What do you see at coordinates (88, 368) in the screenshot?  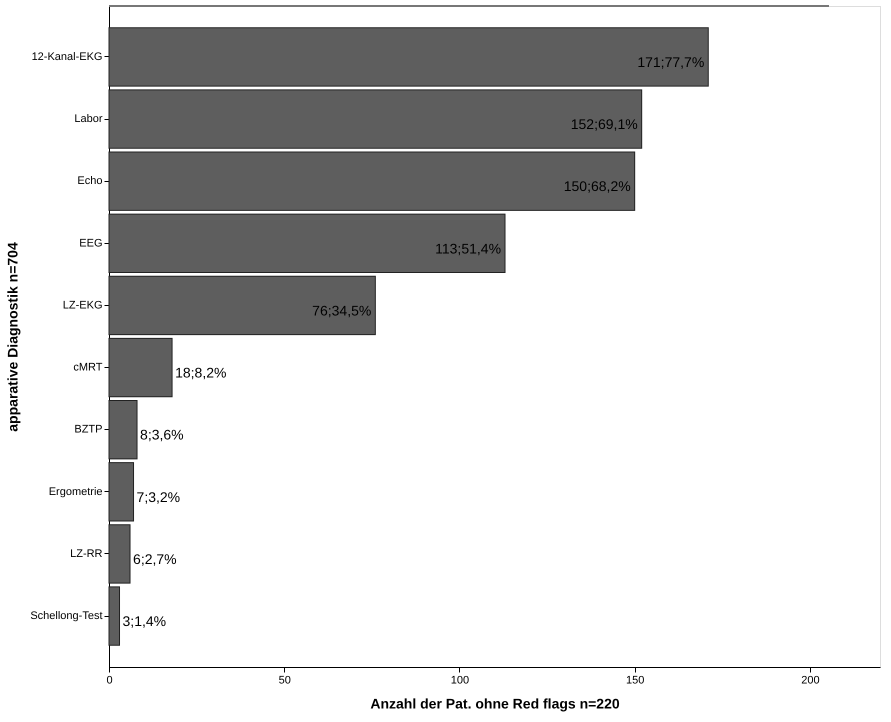 I see `y-tick-label: cMRT` at bounding box center [88, 368].